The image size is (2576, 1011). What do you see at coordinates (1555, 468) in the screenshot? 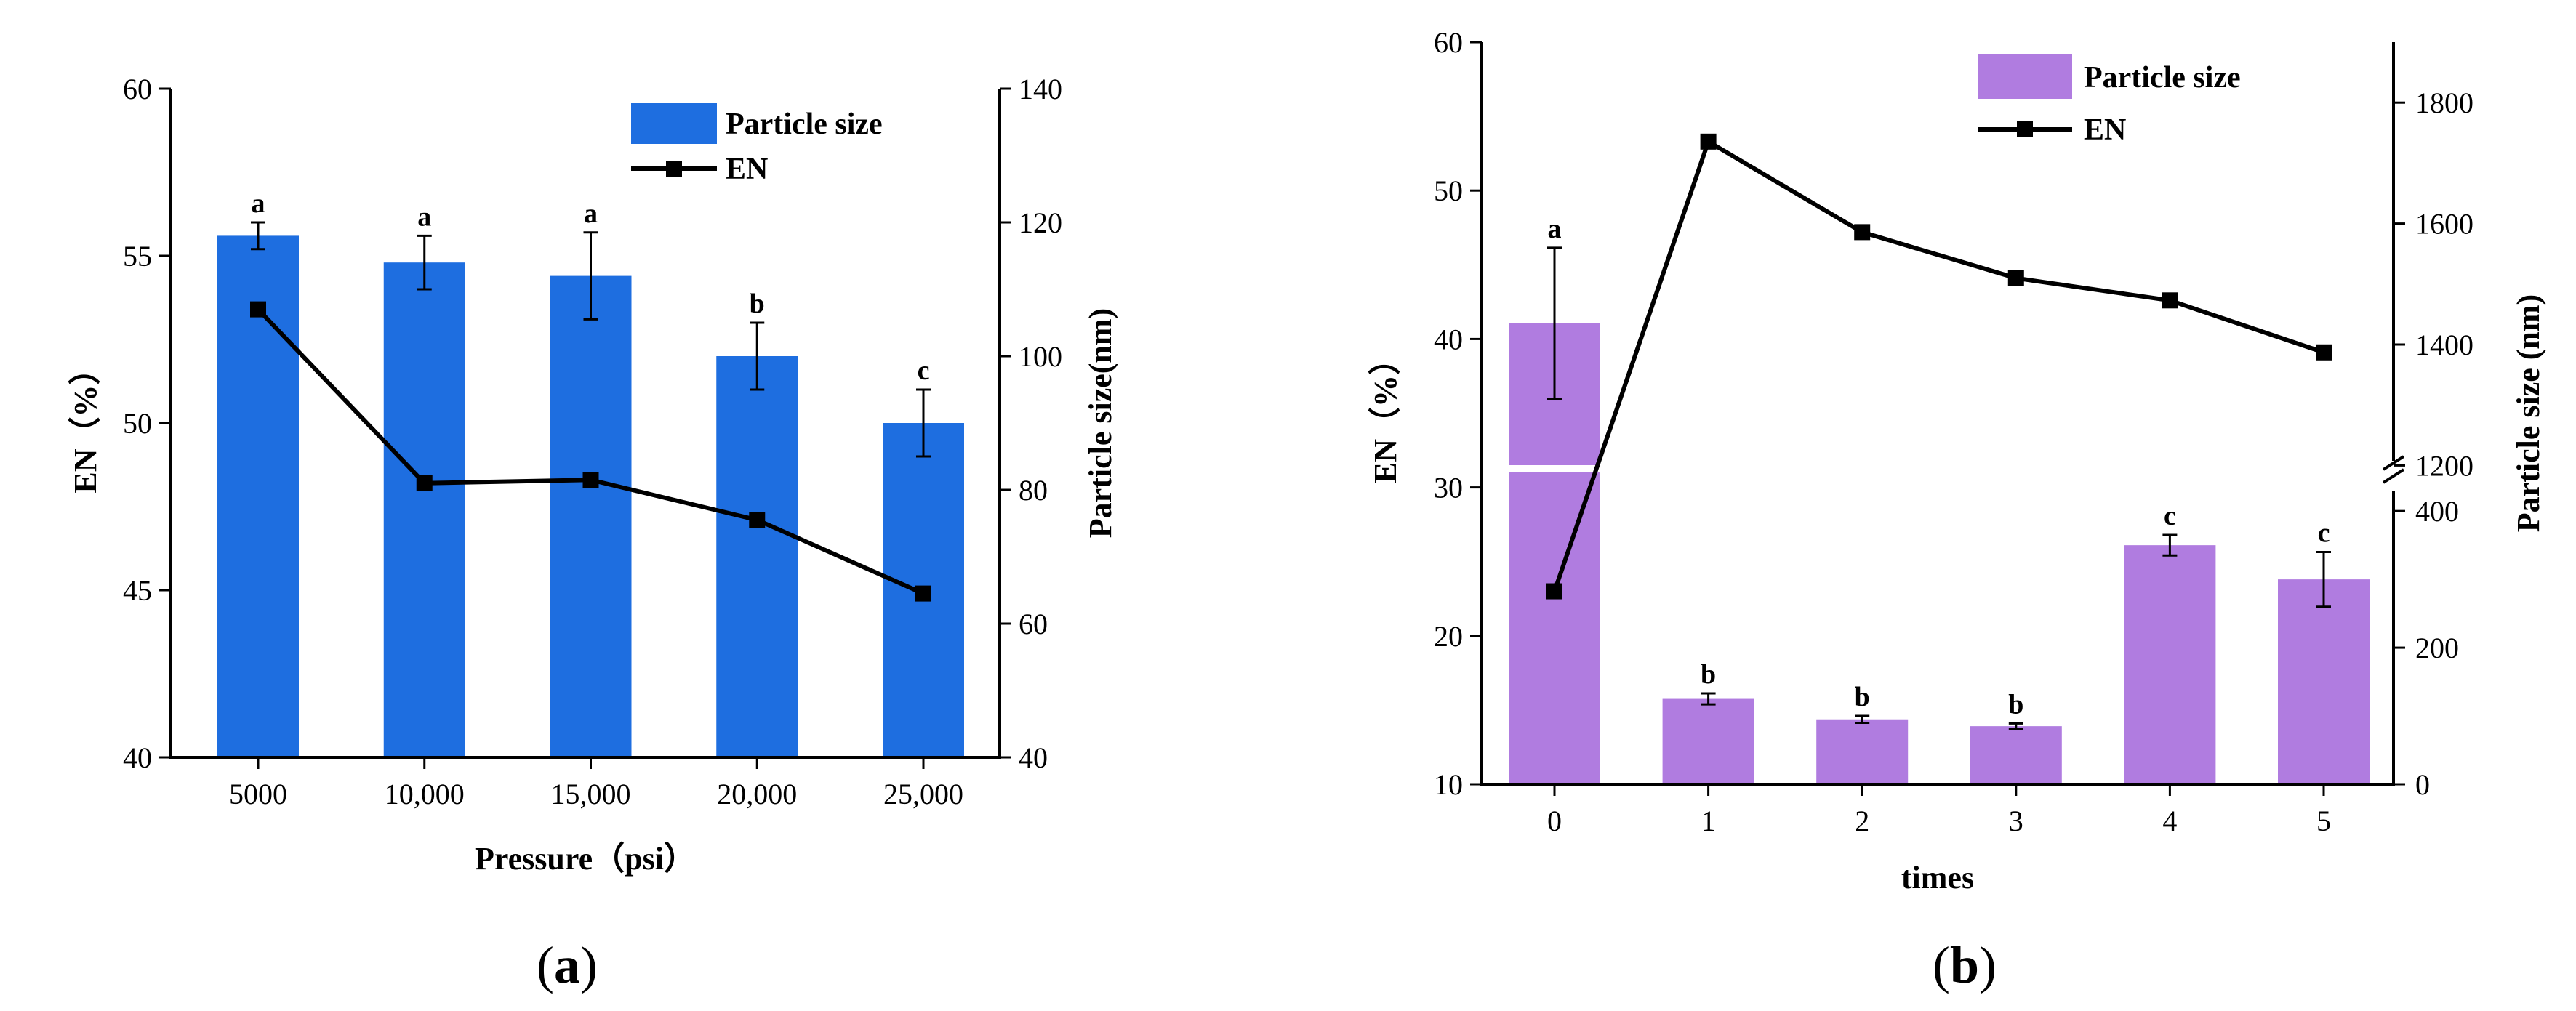
I see `axis-break-gap` at bounding box center [1555, 468].